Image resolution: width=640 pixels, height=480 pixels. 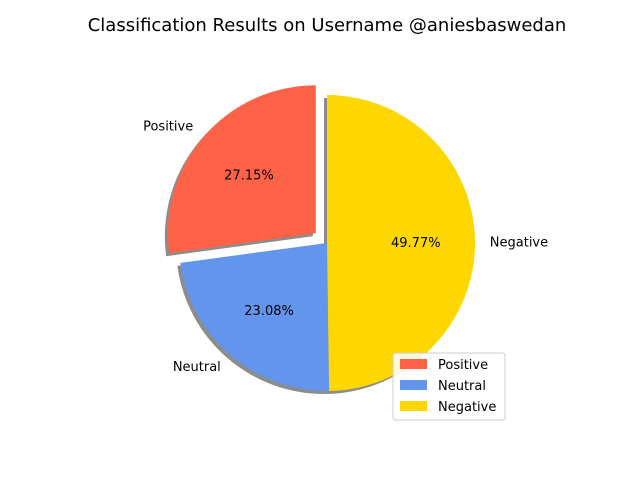 I want to click on legend-label-neutral: Neutral, so click(x=462, y=386).